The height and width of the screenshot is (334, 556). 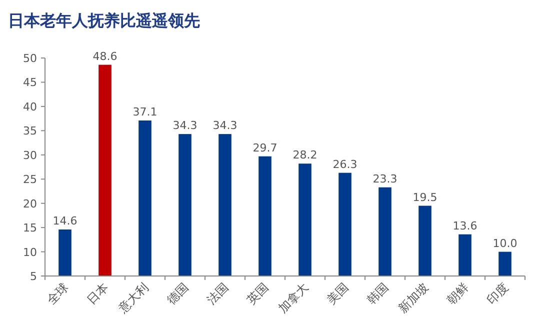 I want to click on data-label: 19.5, so click(x=425, y=197).